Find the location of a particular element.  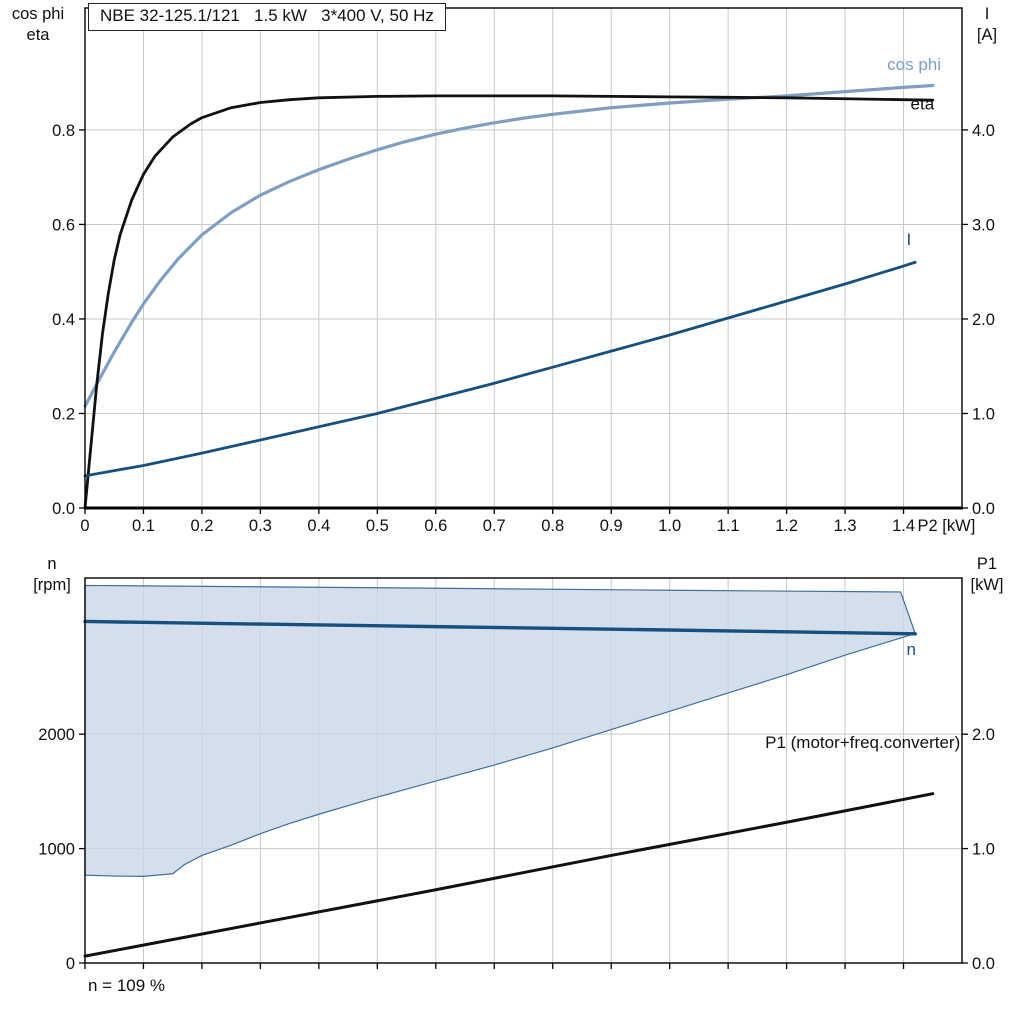

power-axis-unit: [kW] is located at coordinates (987, 585).